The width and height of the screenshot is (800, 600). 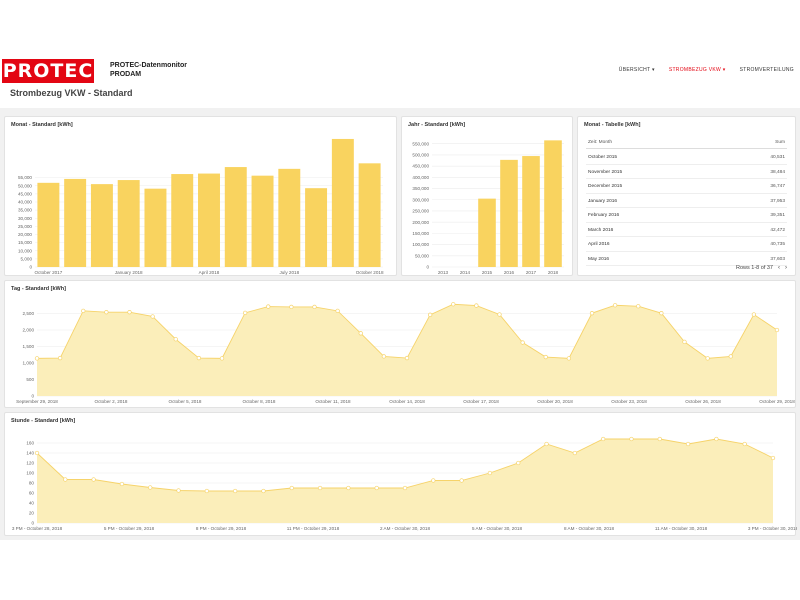 I want to click on app-subtitle: PRODAM, so click(x=126, y=74).